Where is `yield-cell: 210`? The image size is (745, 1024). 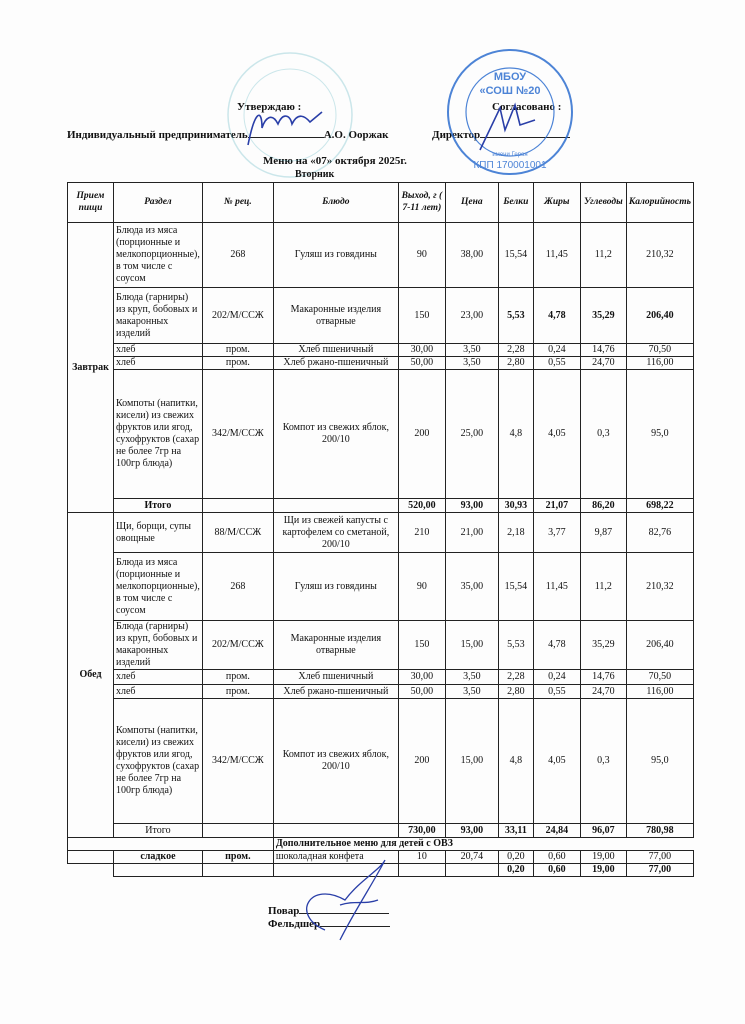 yield-cell: 210 is located at coordinates (421, 532).